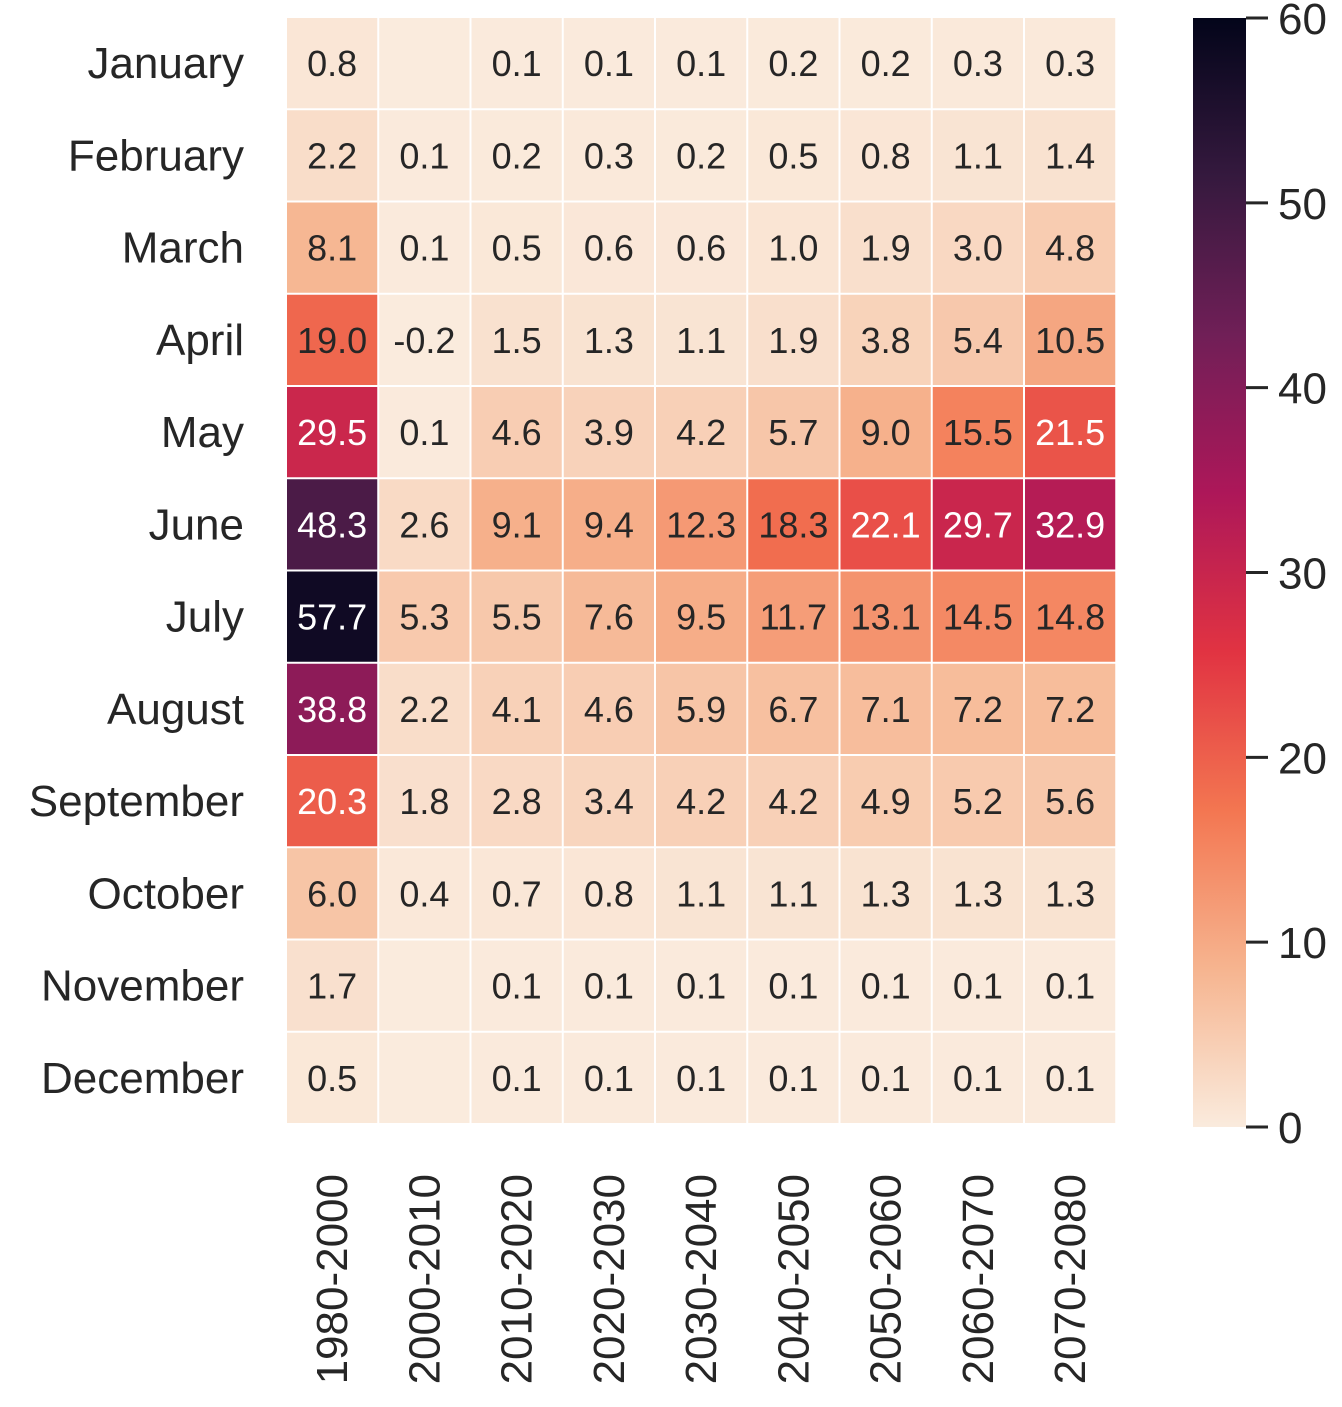 The image size is (1342, 1407). Describe the element at coordinates (517, 893) in the screenshot. I see `cell-label: 0.7` at that location.